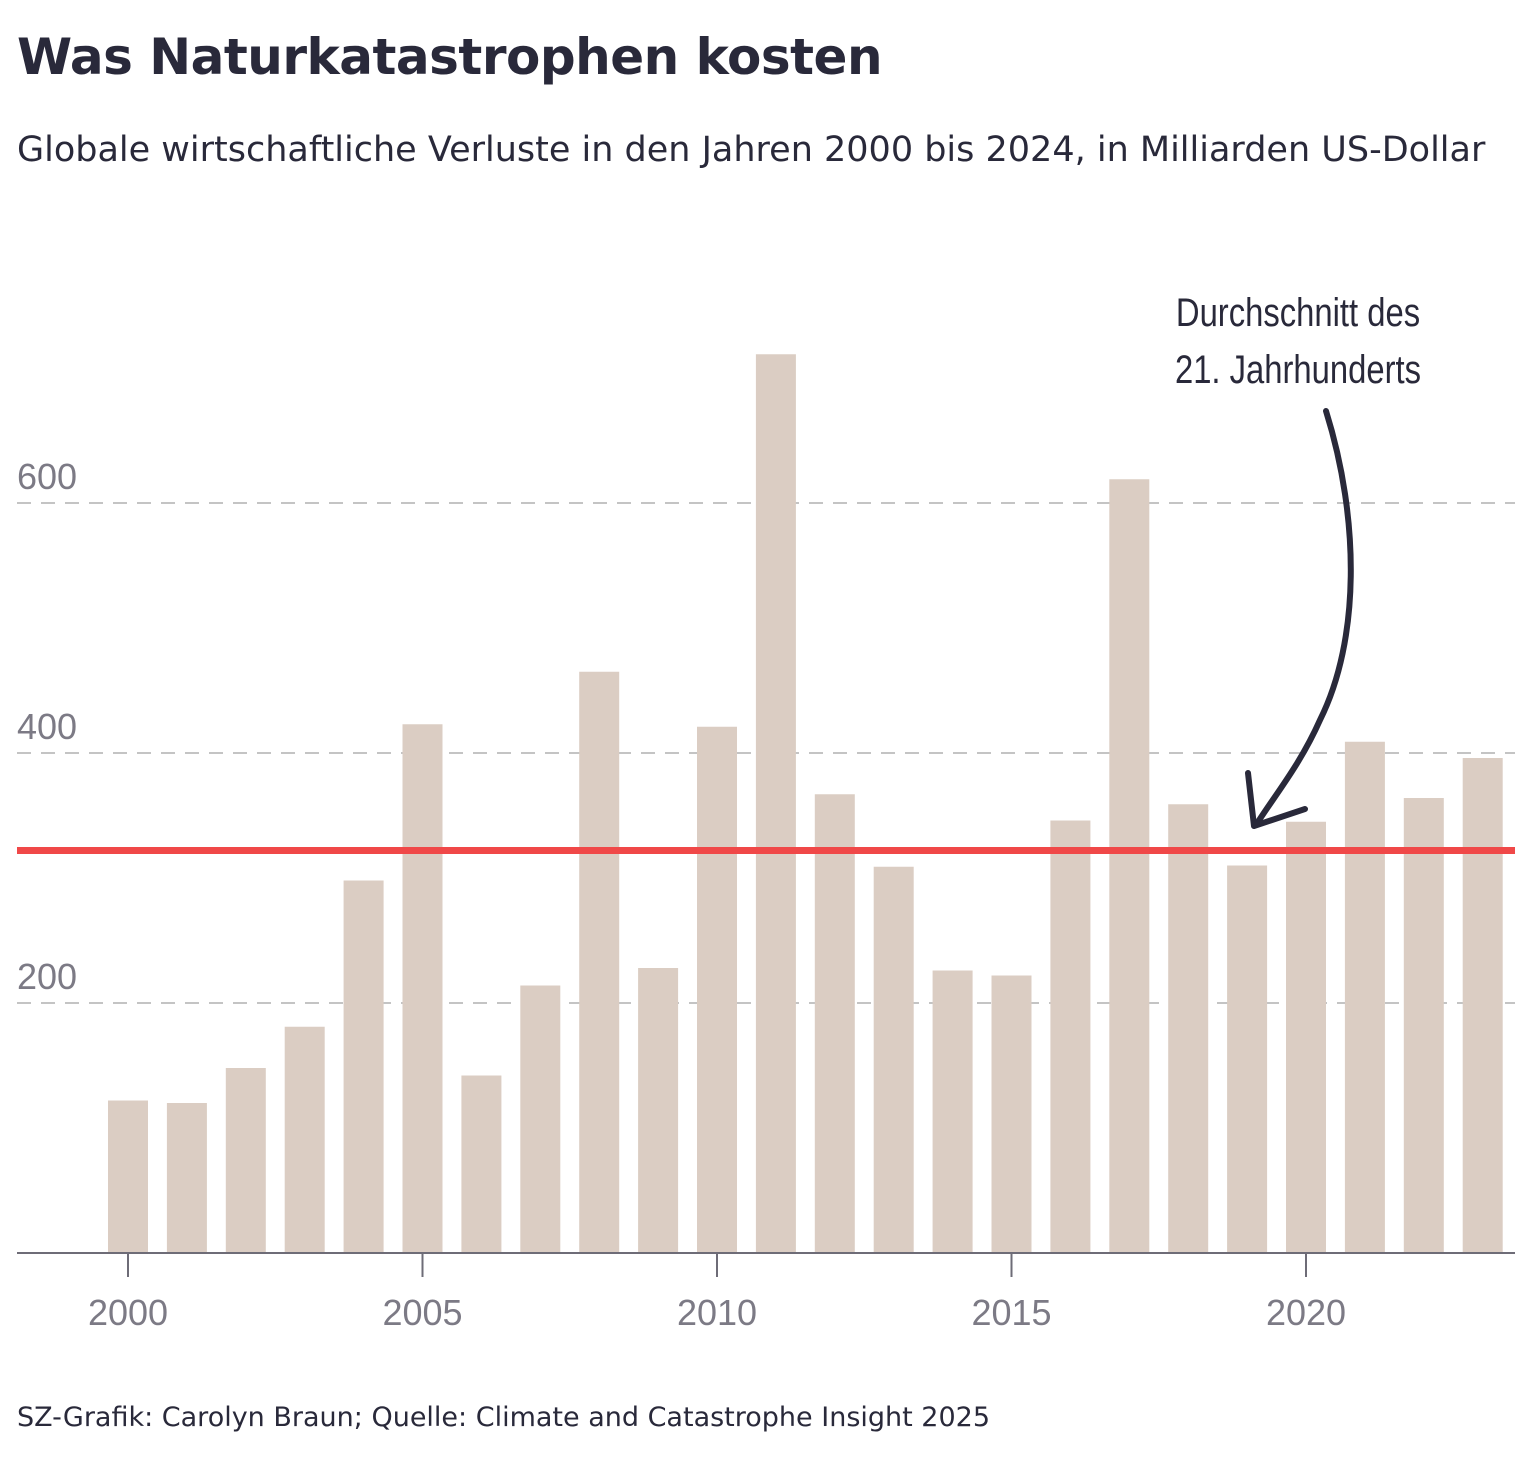  Describe the element at coordinates (775, 803) in the screenshot. I see `bar-2011` at that location.